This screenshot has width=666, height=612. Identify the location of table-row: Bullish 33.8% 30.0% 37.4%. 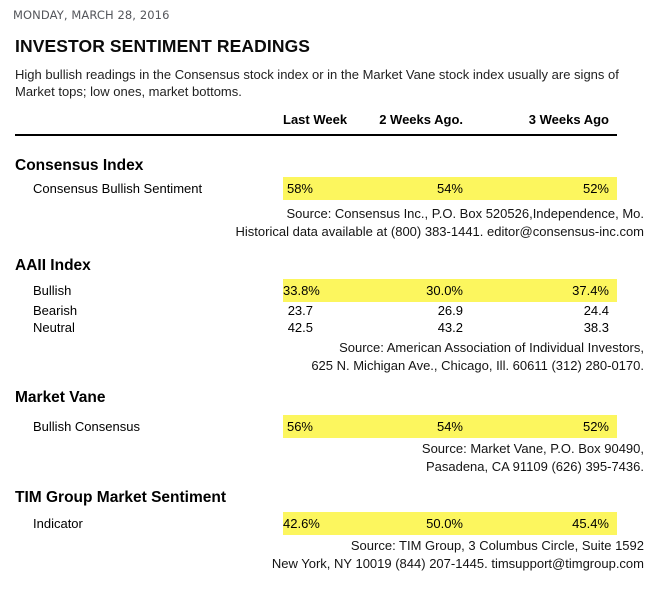
(316, 290).